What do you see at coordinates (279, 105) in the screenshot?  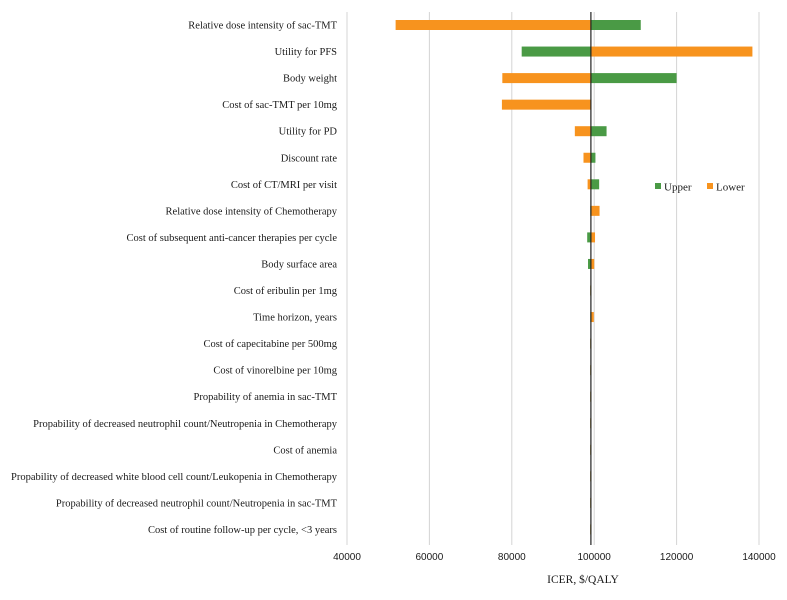 I see `category-label-3: Cost of sac-TMT per 10mg` at bounding box center [279, 105].